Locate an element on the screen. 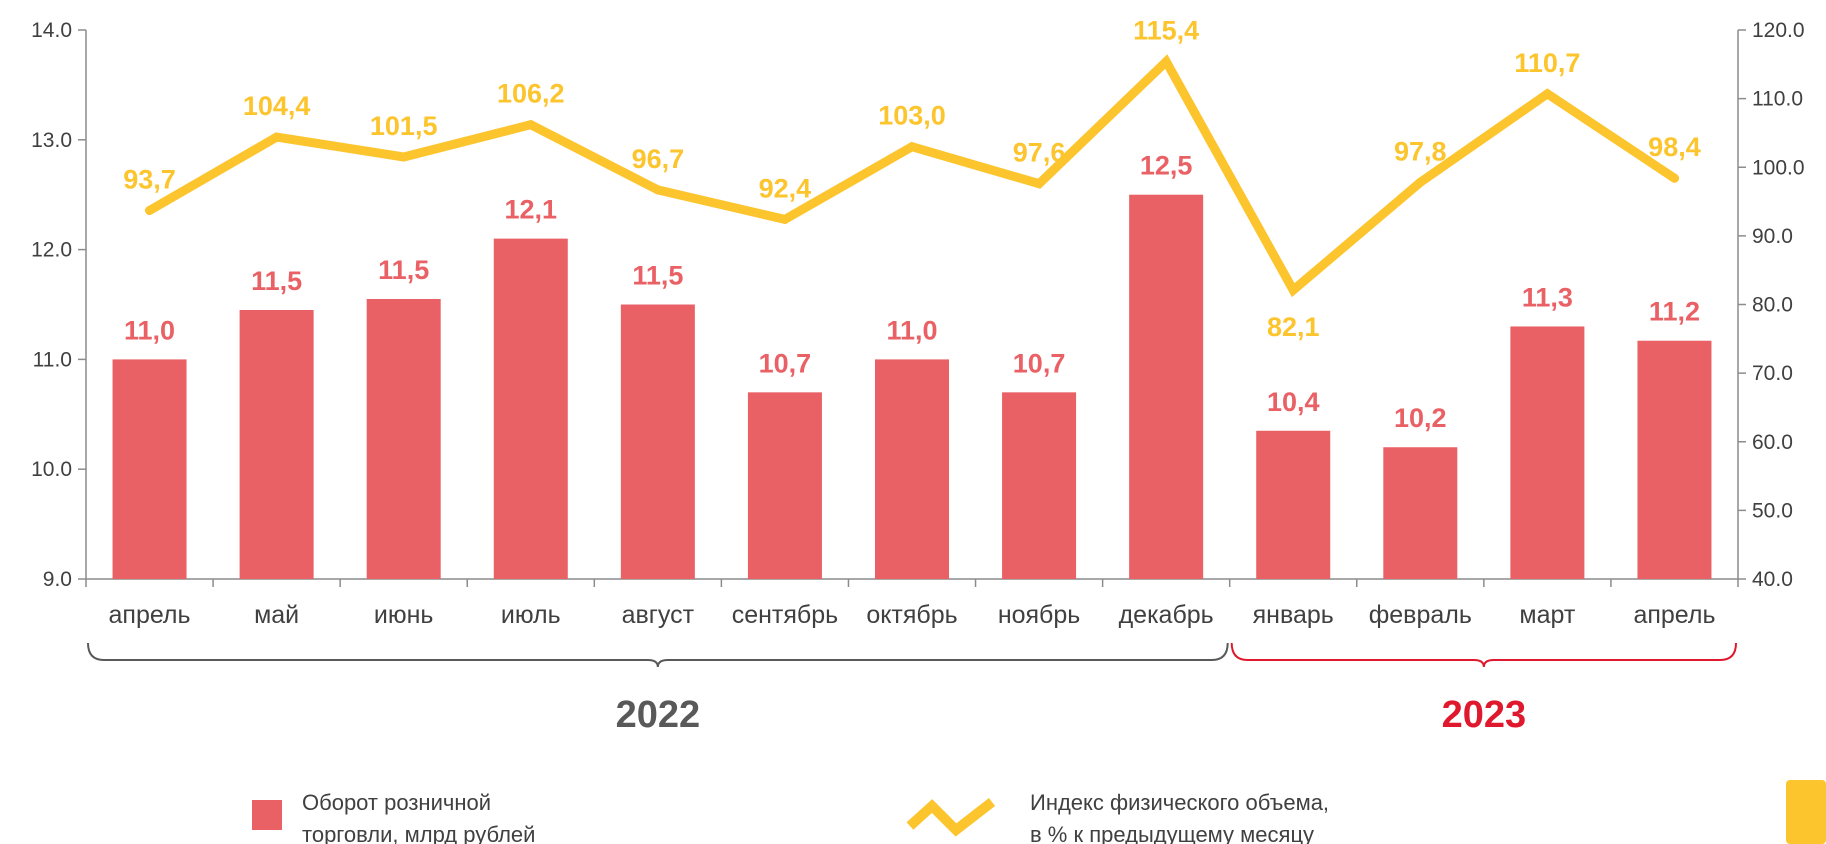 Image resolution: width=1826 pixels, height=844 pixels. y-right-tick-label: 110.0 is located at coordinates (1777, 99).